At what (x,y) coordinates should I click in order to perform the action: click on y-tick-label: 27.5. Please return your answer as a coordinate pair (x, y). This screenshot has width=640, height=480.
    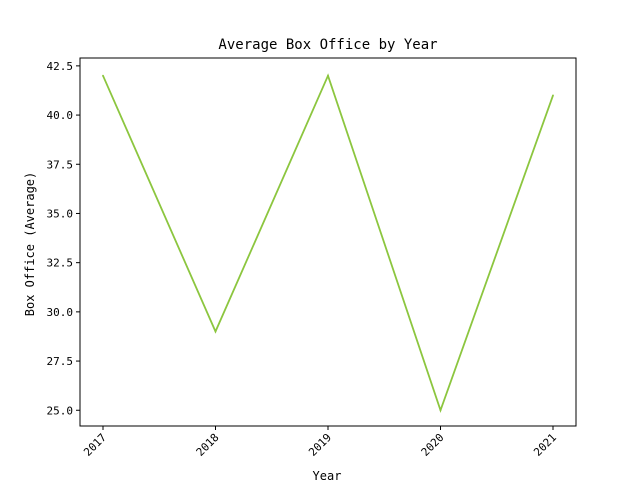
    Looking at the image, I should click on (60, 361).